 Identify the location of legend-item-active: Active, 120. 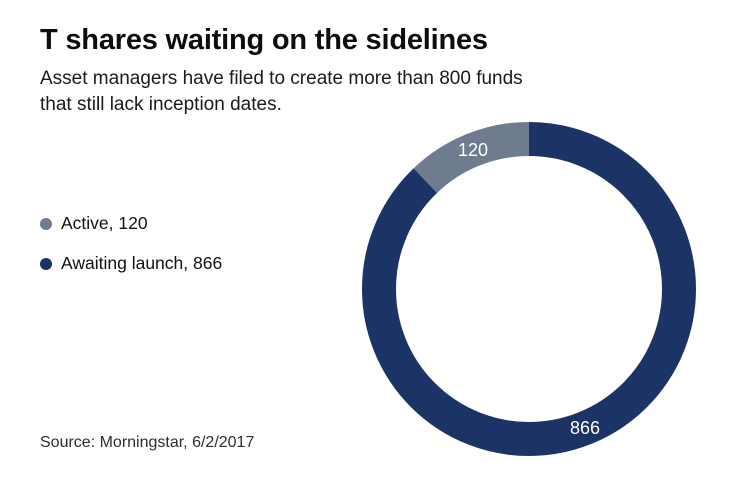
(131, 223).